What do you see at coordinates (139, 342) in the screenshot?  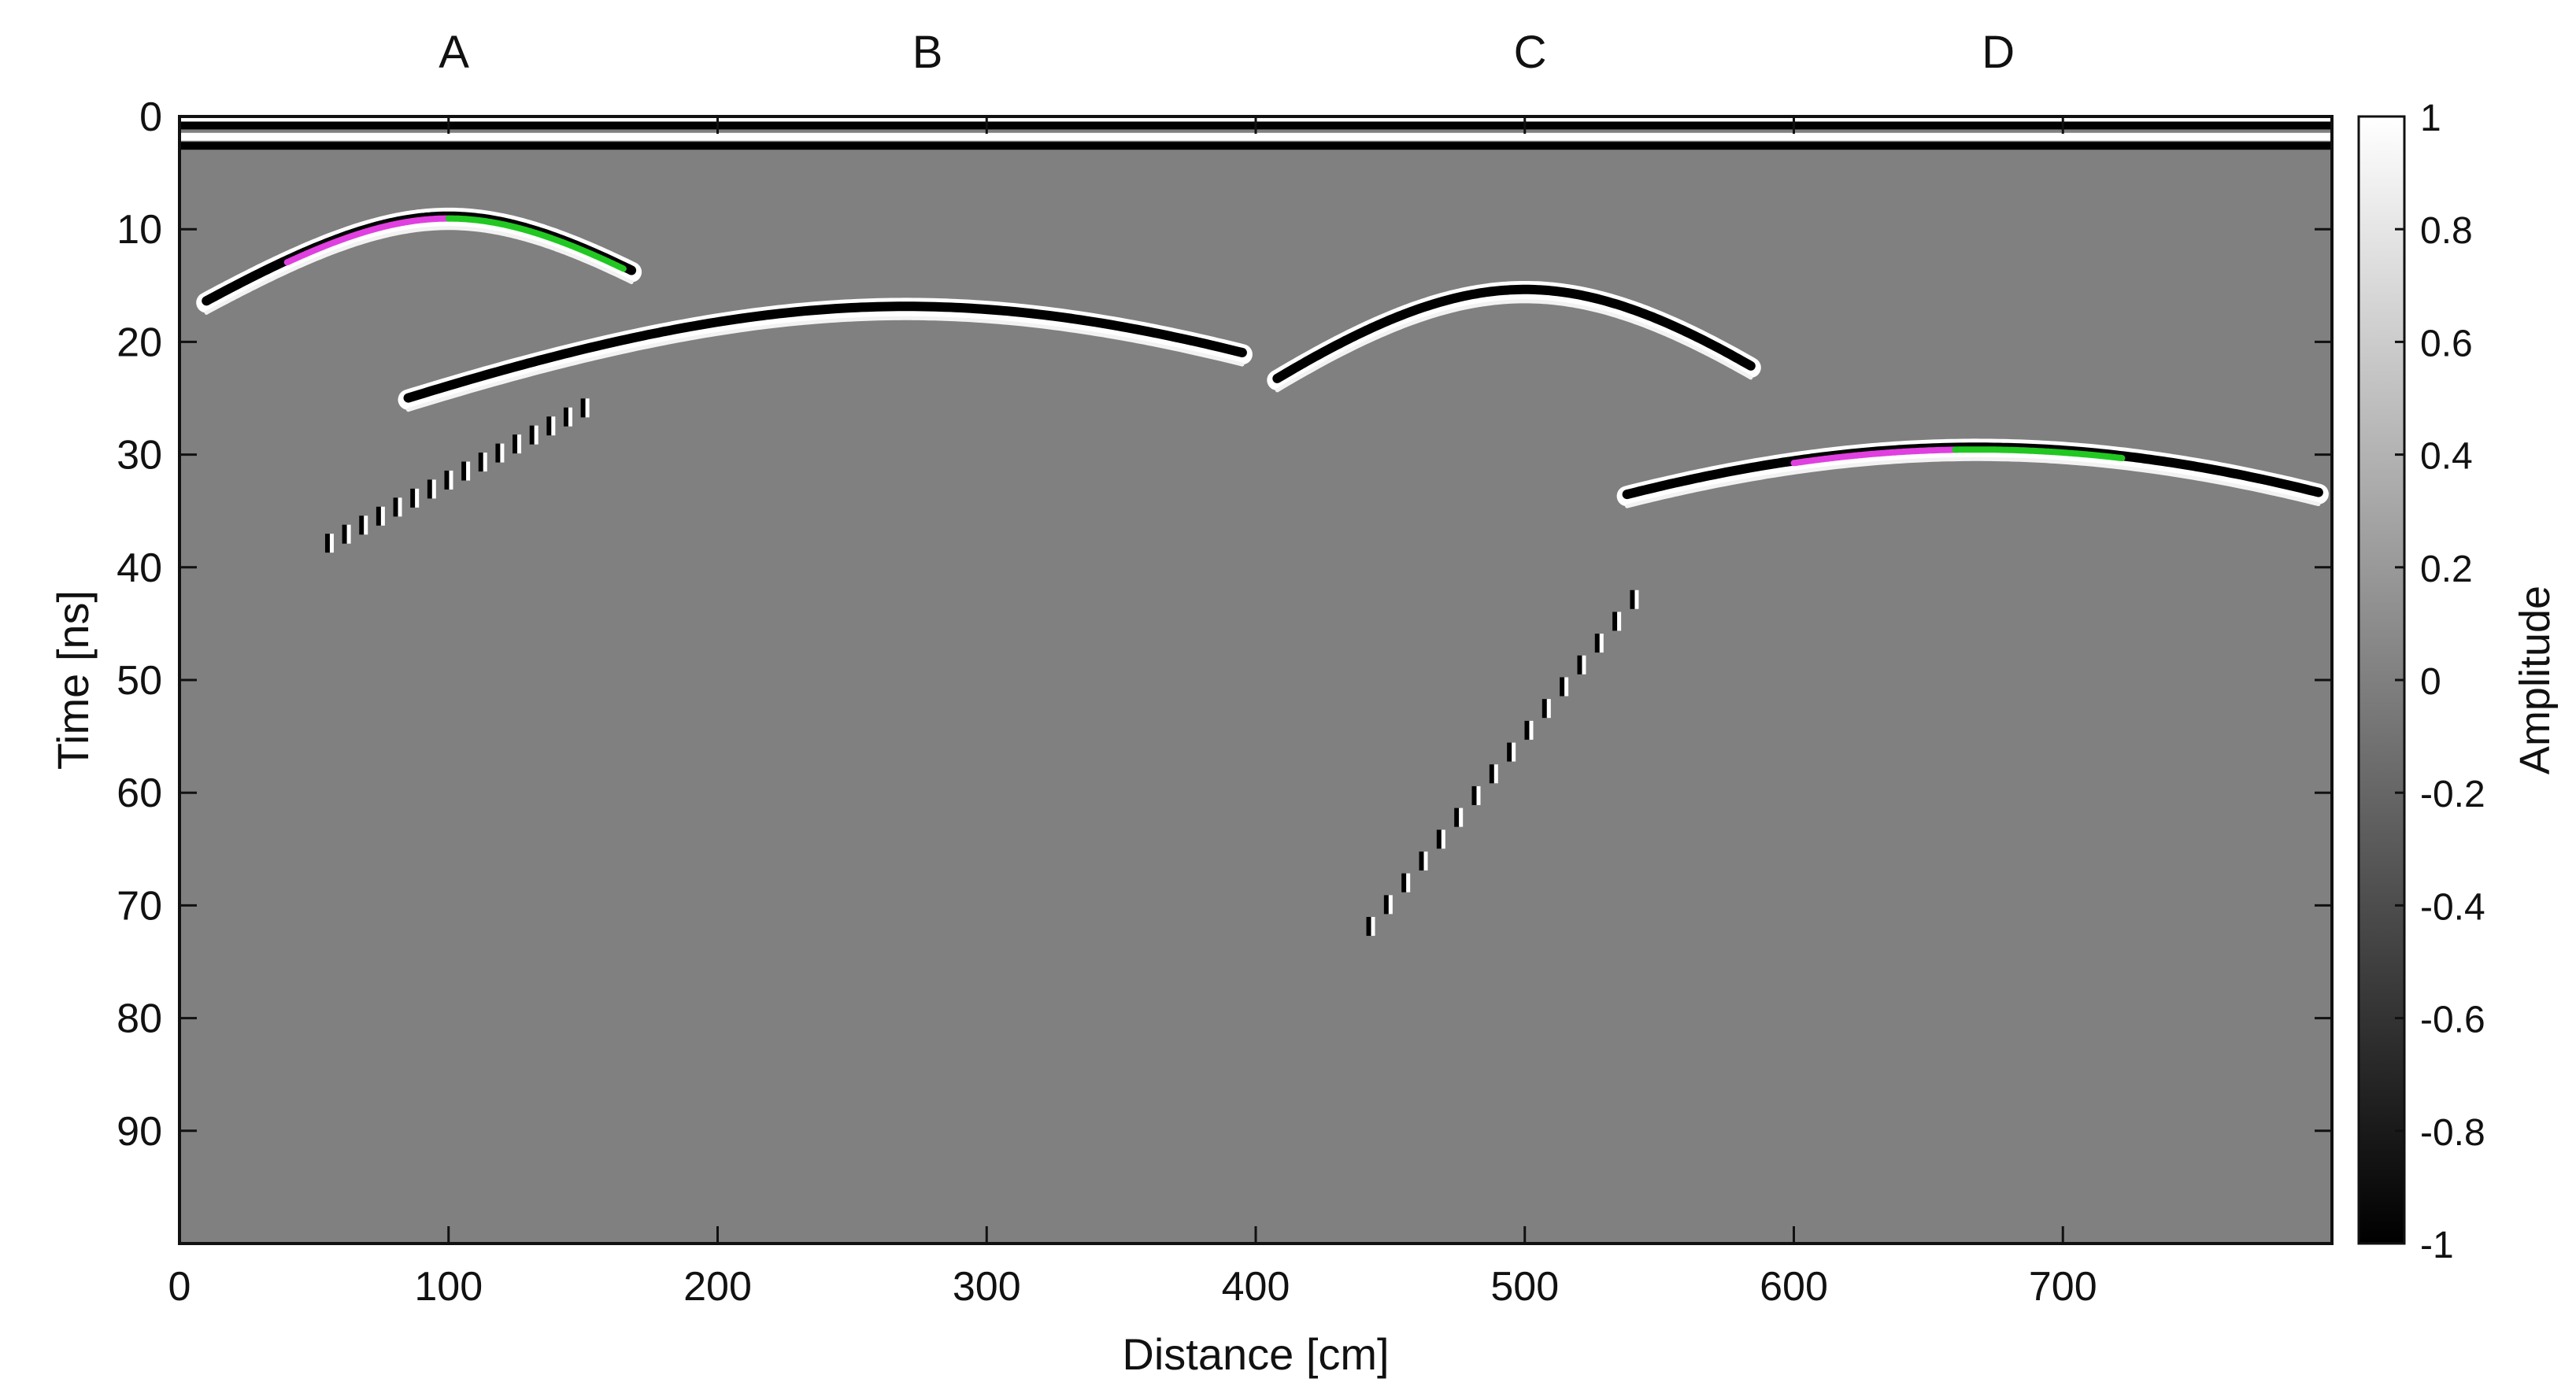 I see `y-tick-label: 20` at bounding box center [139, 342].